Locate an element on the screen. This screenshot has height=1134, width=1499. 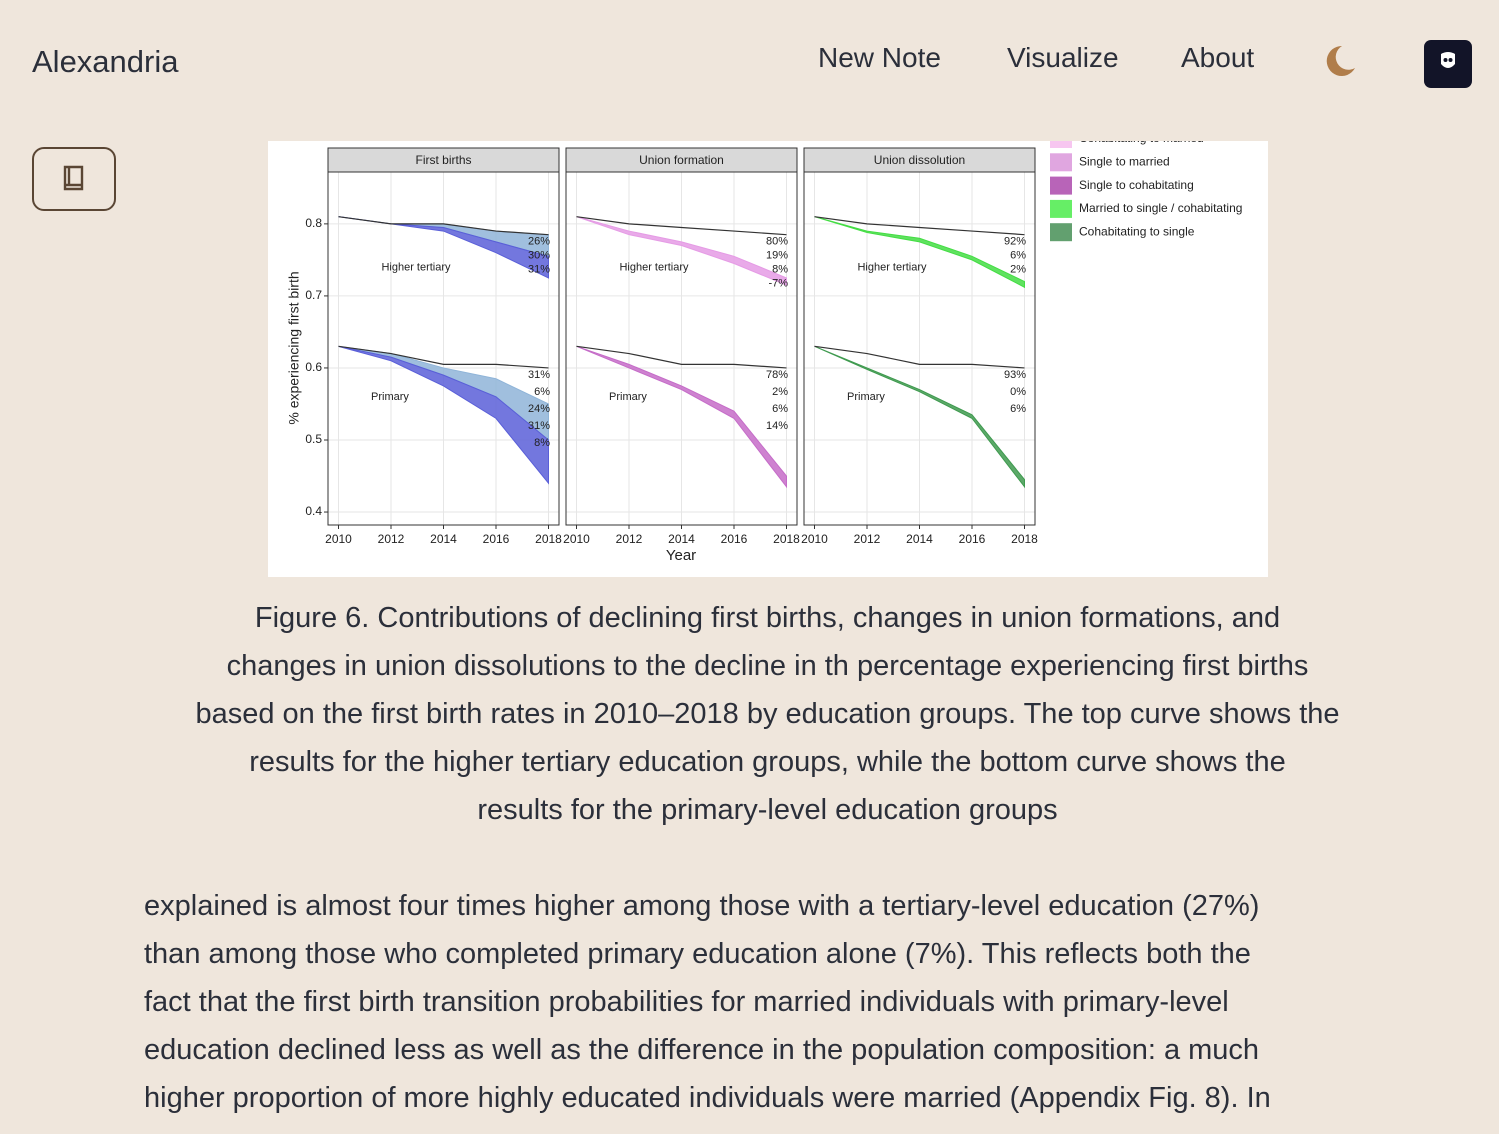
moon-icon is located at coordinates (1340, 60).